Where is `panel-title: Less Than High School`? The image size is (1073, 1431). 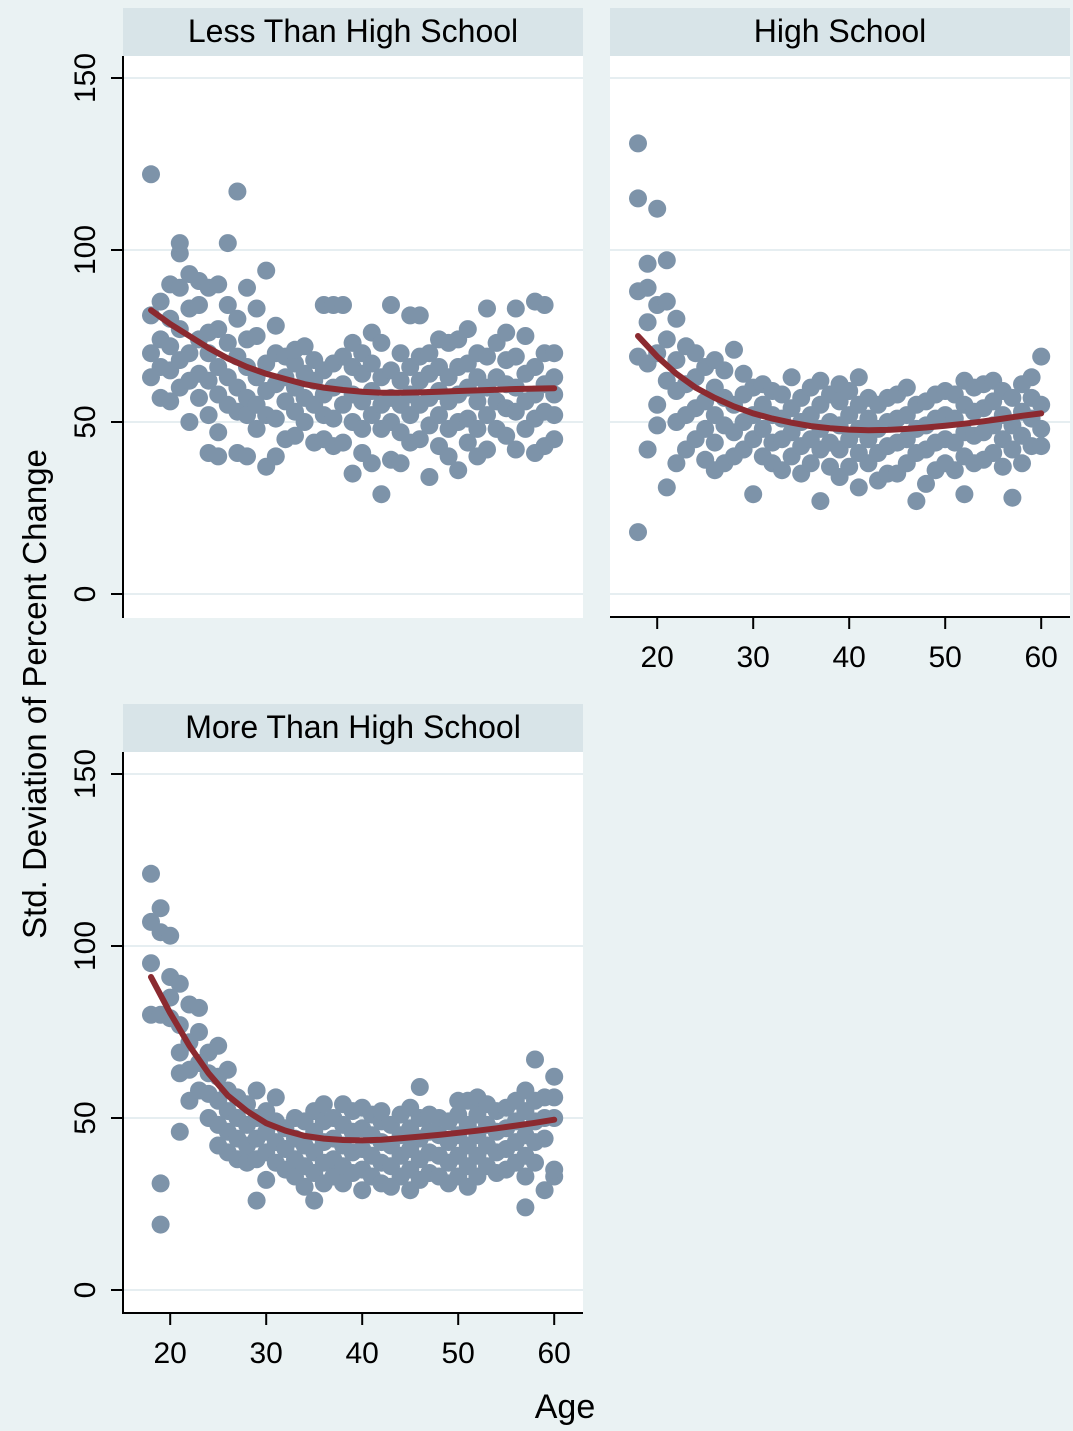
panel-title: Less Than High School is located at coordinates (353, 31).